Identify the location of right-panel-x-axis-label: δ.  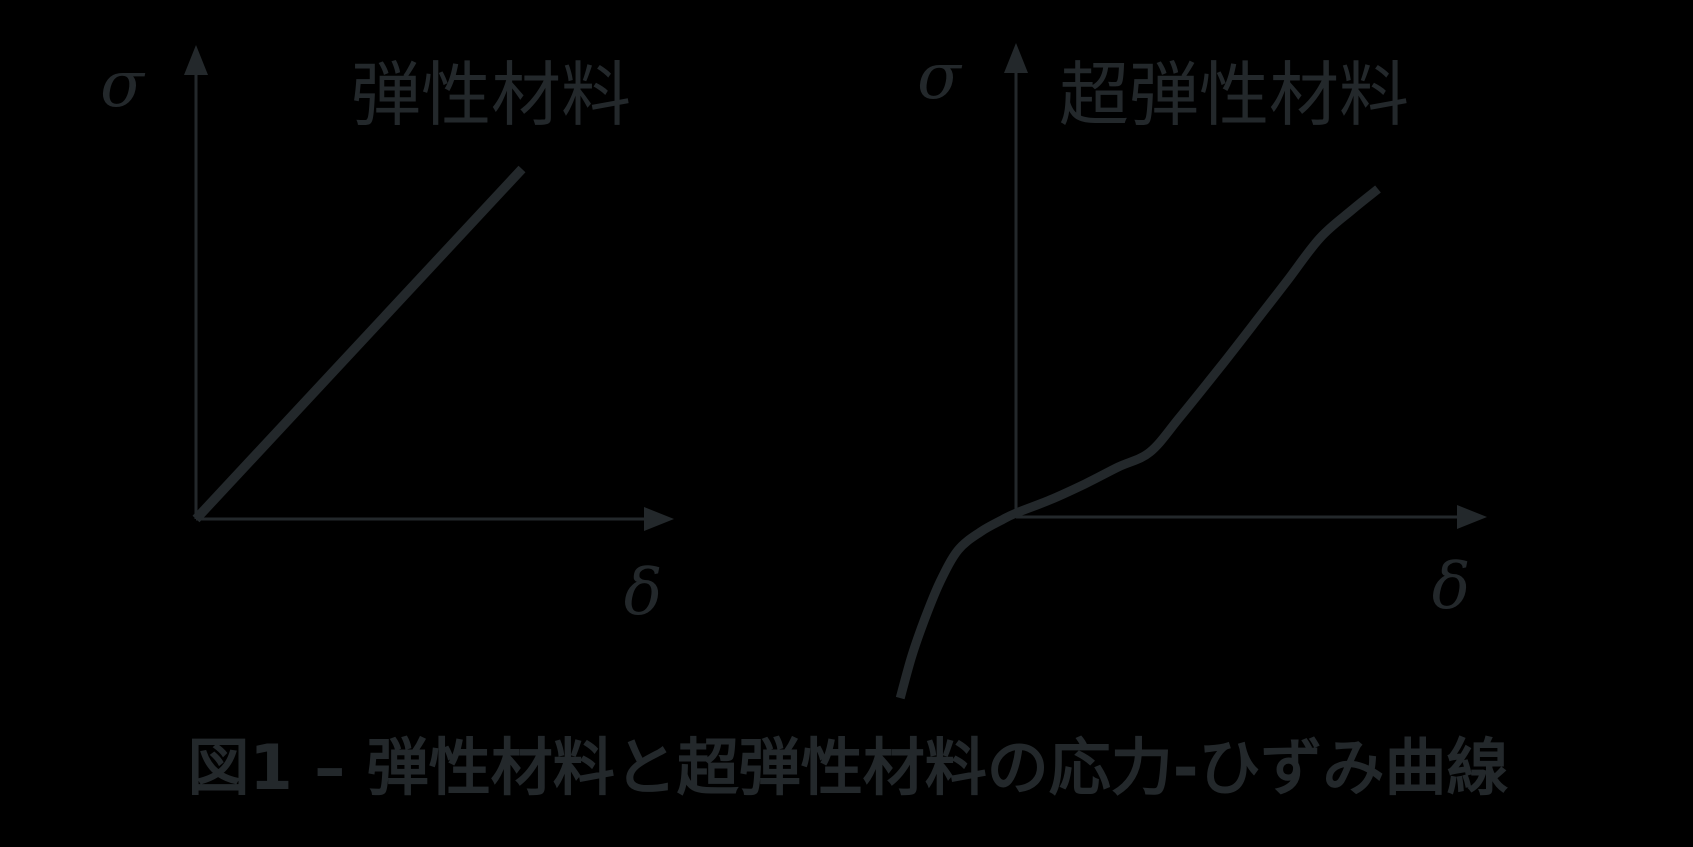
(1451, 587).